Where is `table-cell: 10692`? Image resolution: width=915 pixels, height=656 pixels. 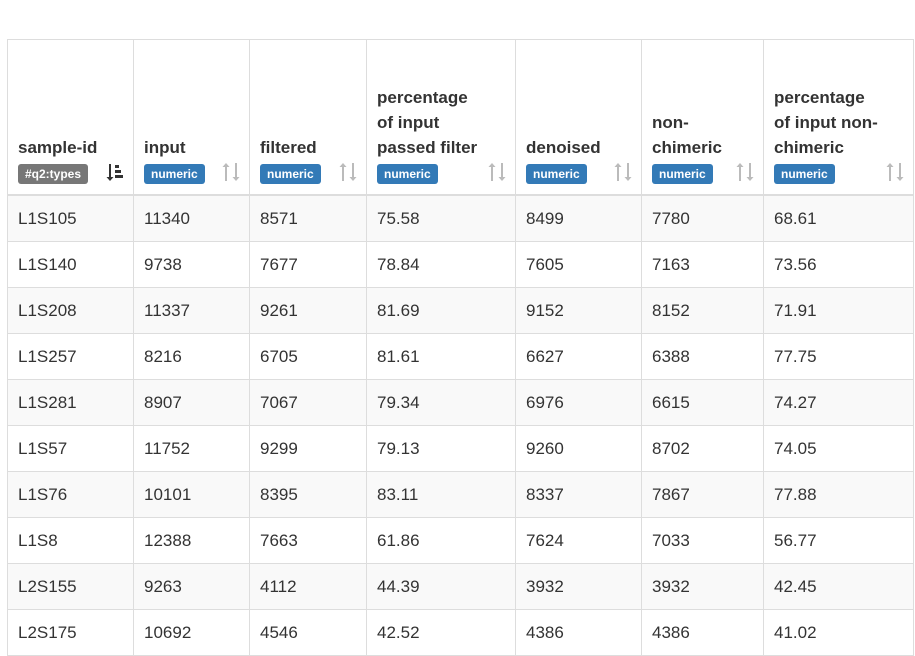
table-cell: 10692 is located at coordinates (191, 632).